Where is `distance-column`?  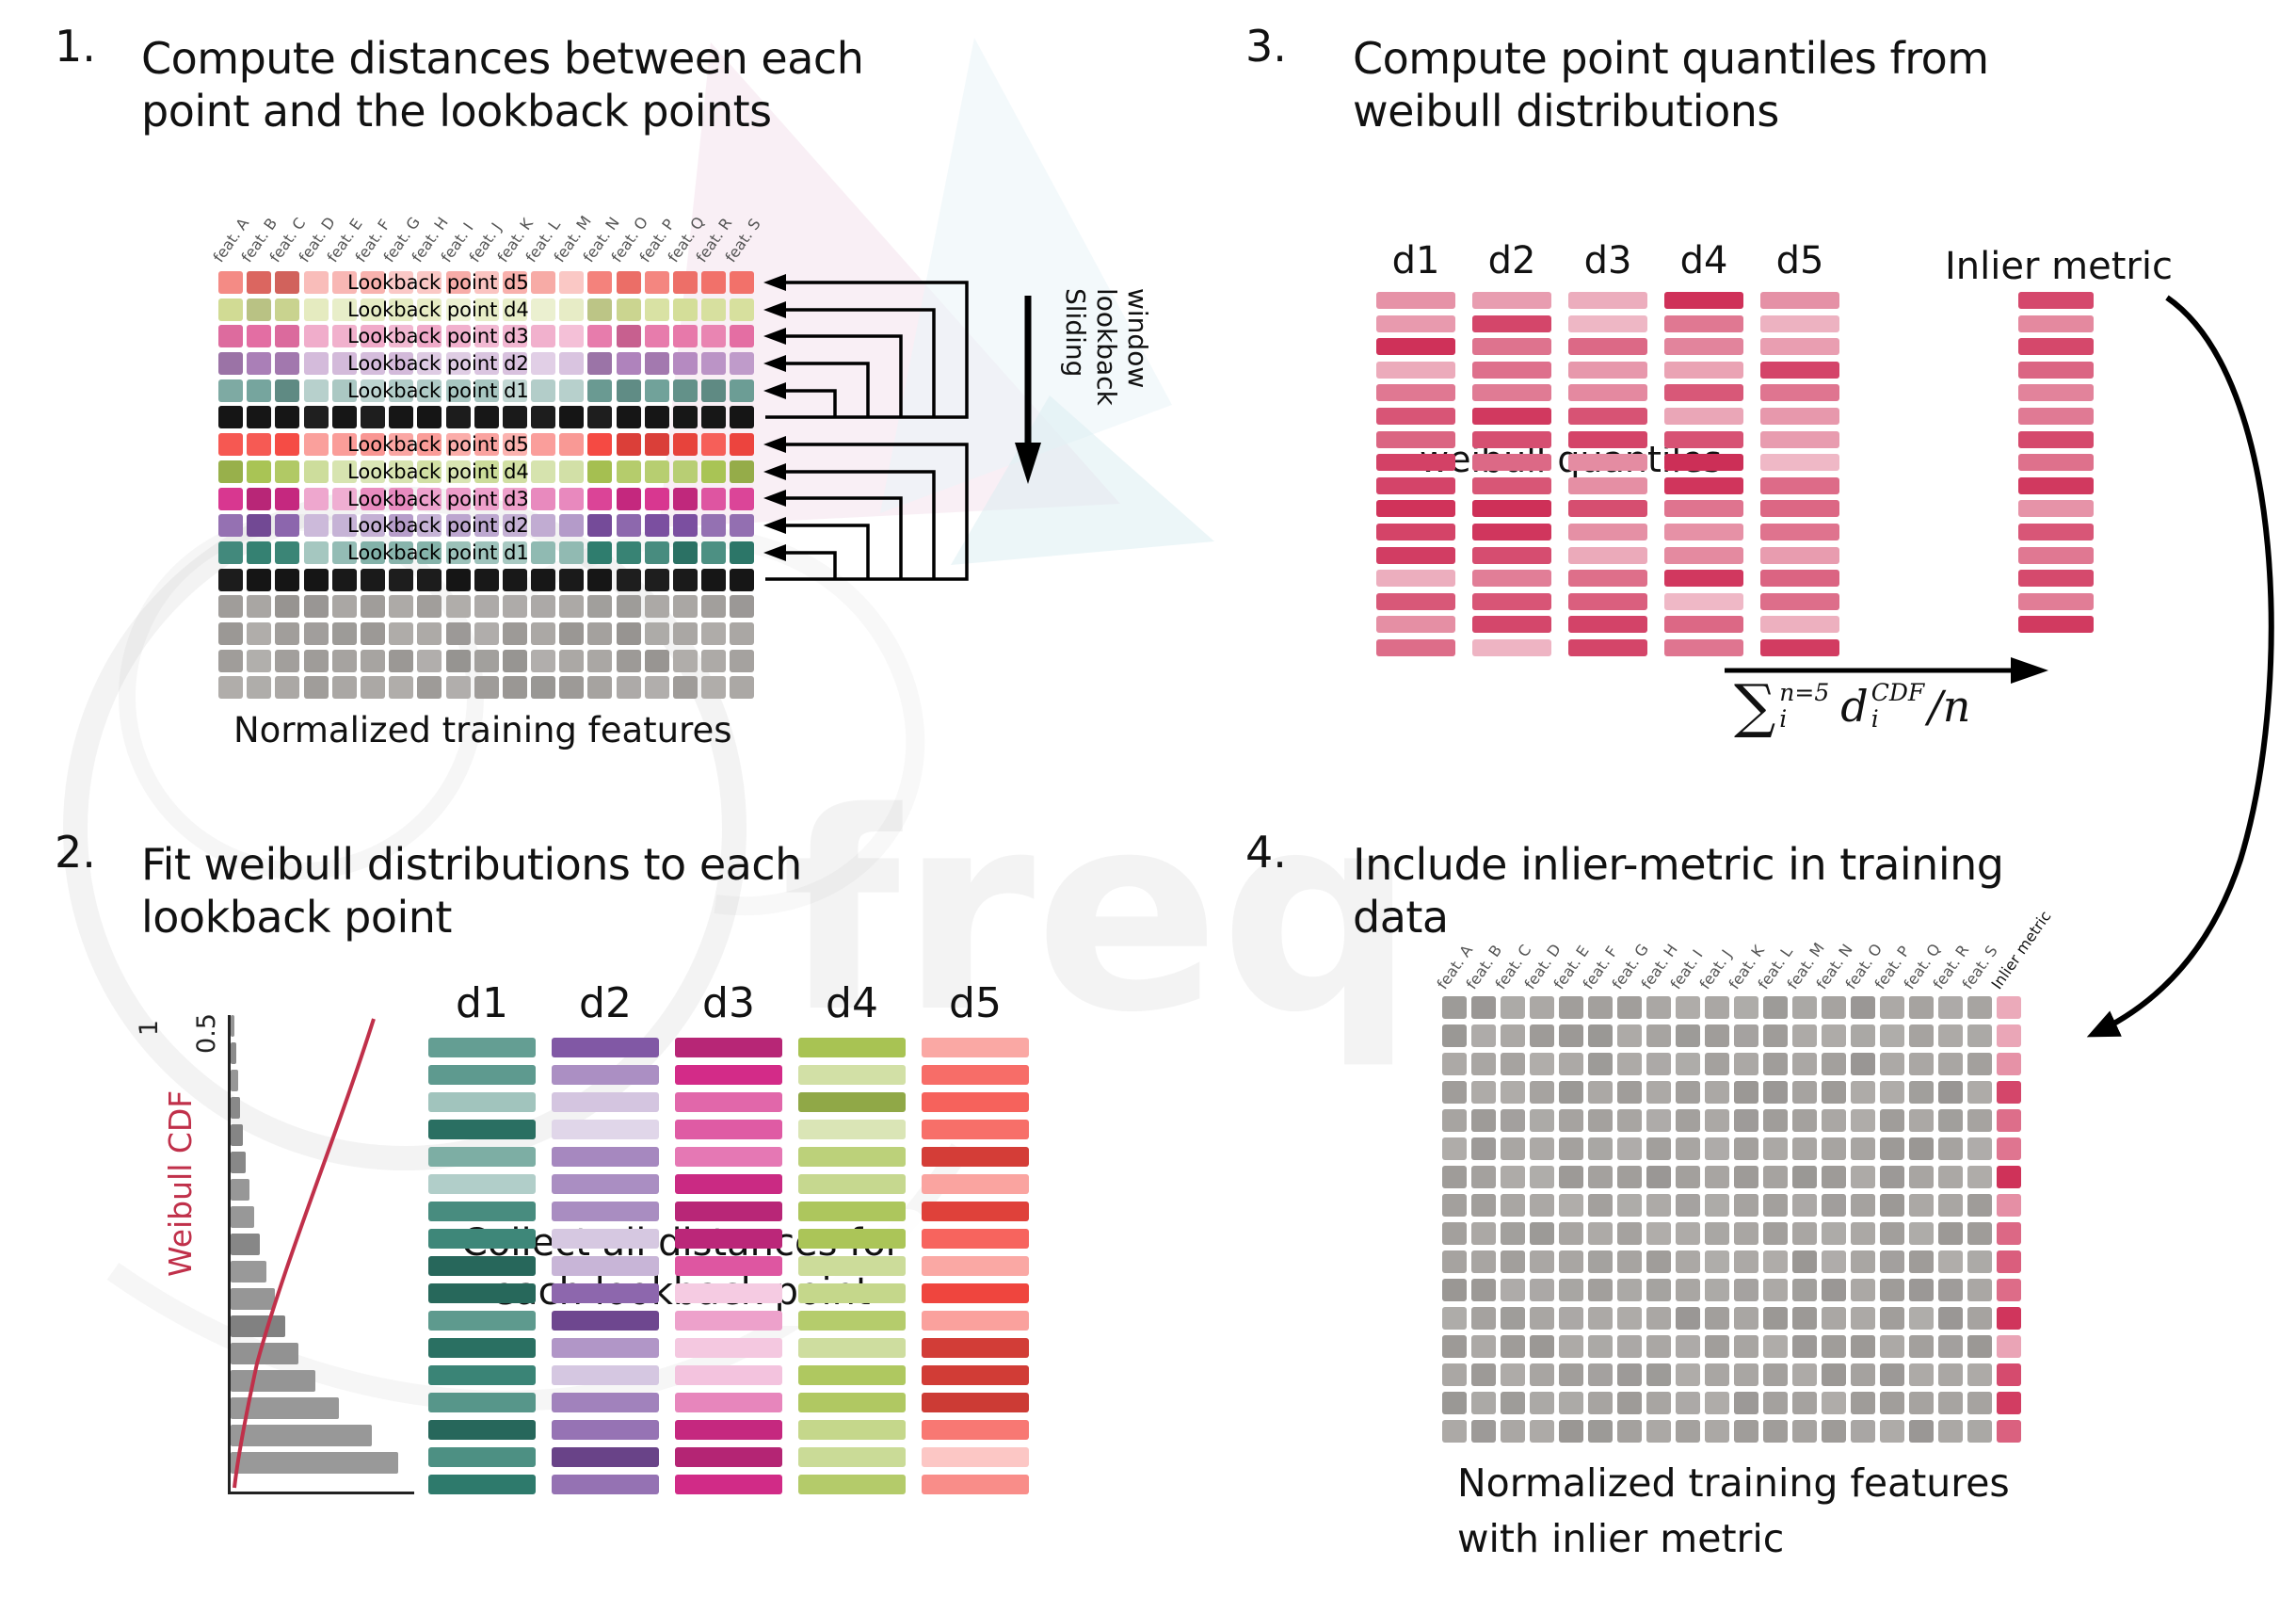
distance-column is located at coordinates (606, 1270).